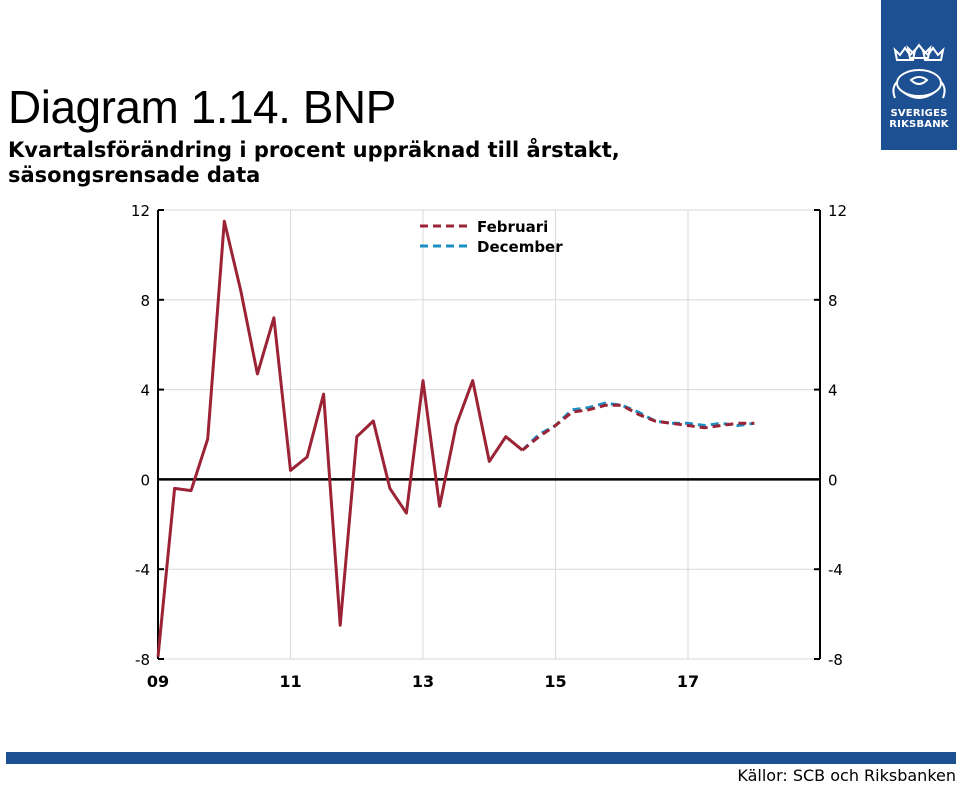 This screenshot has width=960, height=787. What do you see at coordinates (140, 211) in the screenshot?
I see `y-tick-label-left: 12` at bounding box center [140, 211].